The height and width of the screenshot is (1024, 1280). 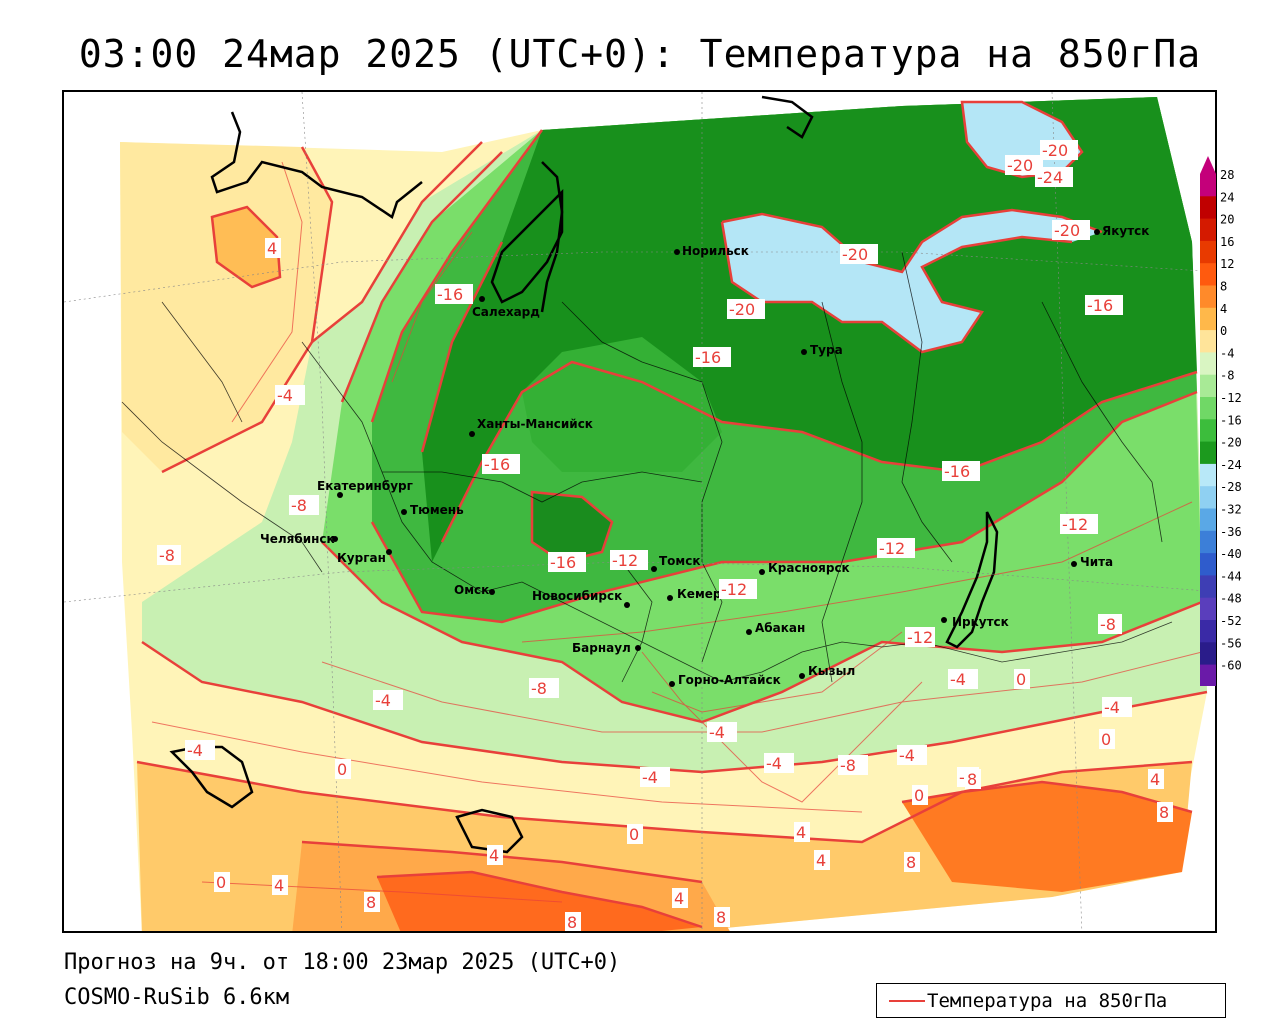 What do you see at coordinates (581, 598) in the screenshot?
I see `city-novosibirsk: Новосибирск` at bounding box center [581, 598].